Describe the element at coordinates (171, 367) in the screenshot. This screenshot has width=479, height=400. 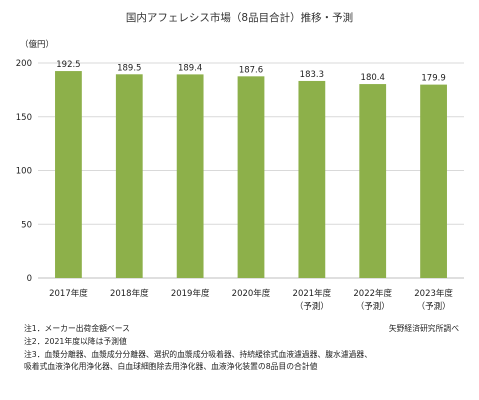
I see `note-4: 吸着式血液浄化用浄化器、白血球細胞除去用浄化器、血液浄化装置の8品目の合計値` at that location.